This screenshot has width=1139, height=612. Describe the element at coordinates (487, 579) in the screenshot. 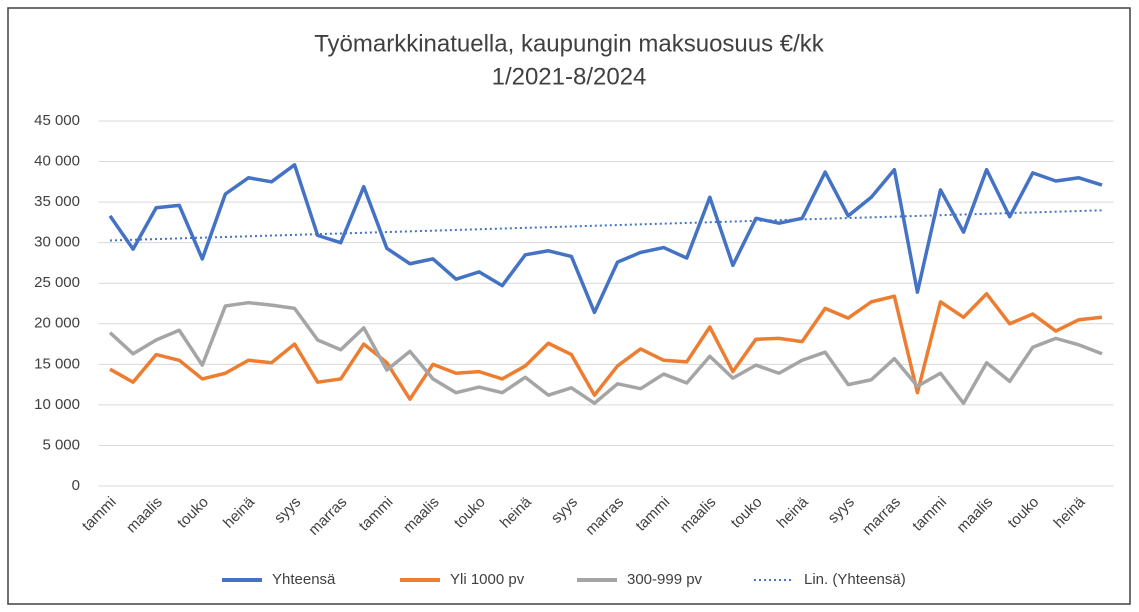

I see `legend-label: Yli 1000 pv` at that location.